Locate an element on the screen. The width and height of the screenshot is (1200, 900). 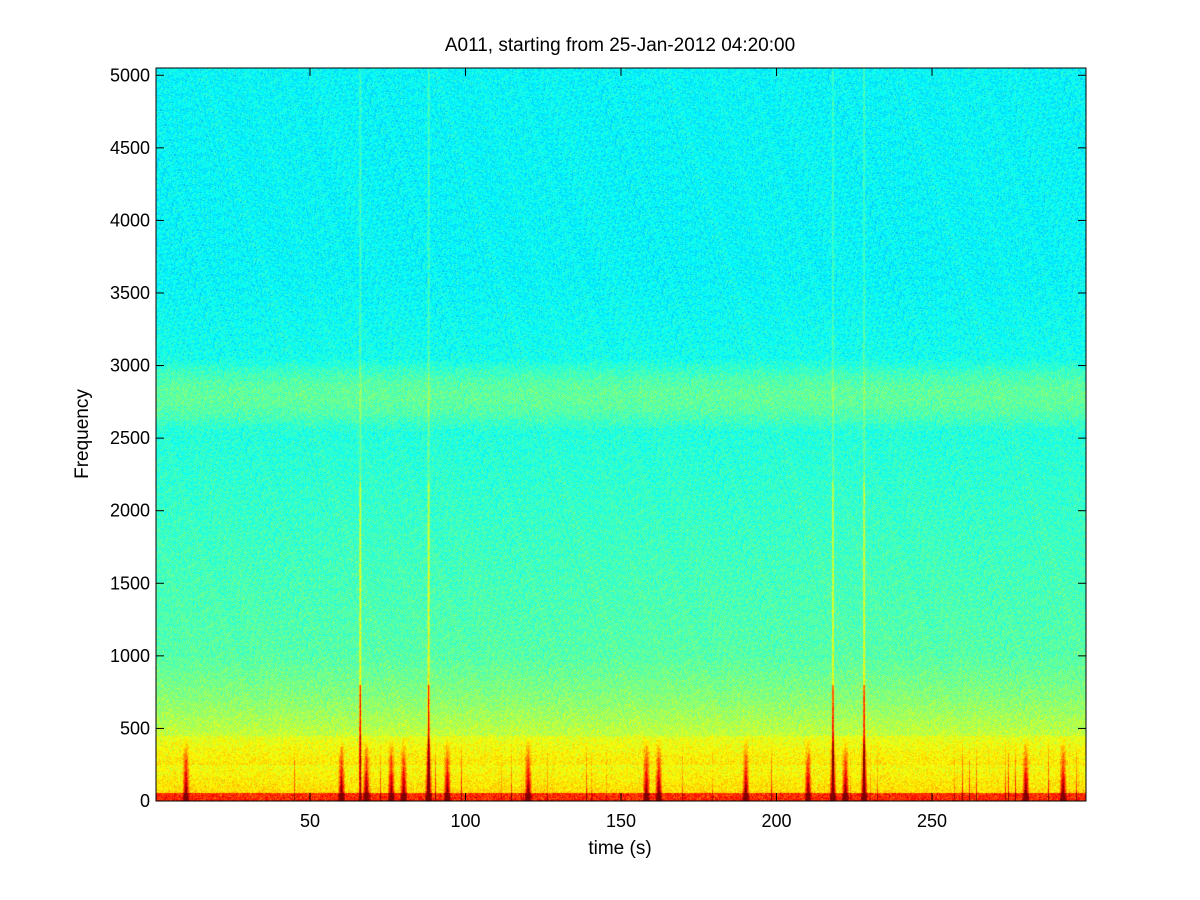
y-tick-label: 5000 is located at coordinates (130, 75).